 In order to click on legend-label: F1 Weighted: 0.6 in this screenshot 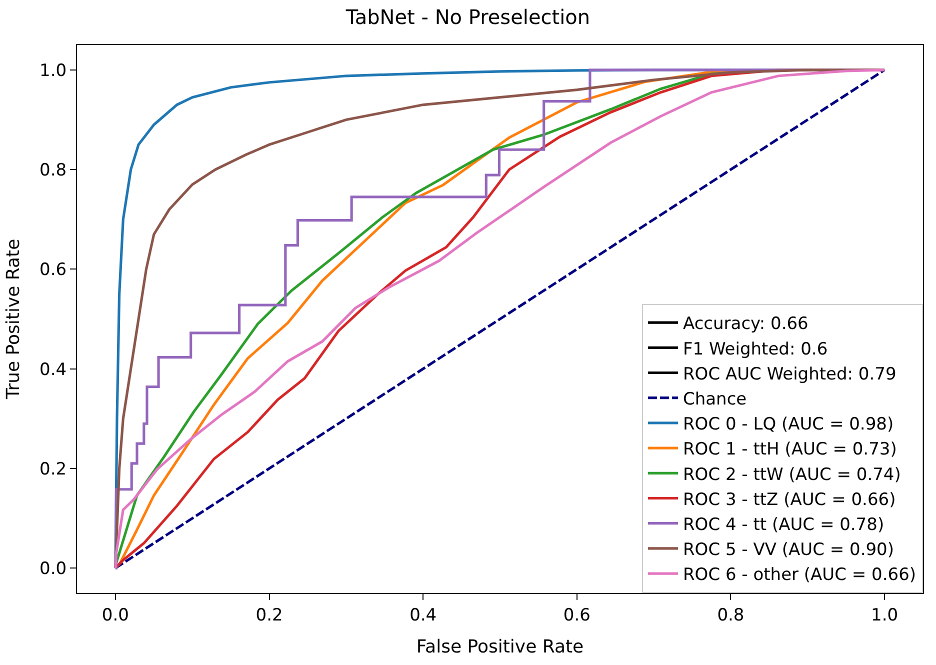, I will do `click(755, 349)`.